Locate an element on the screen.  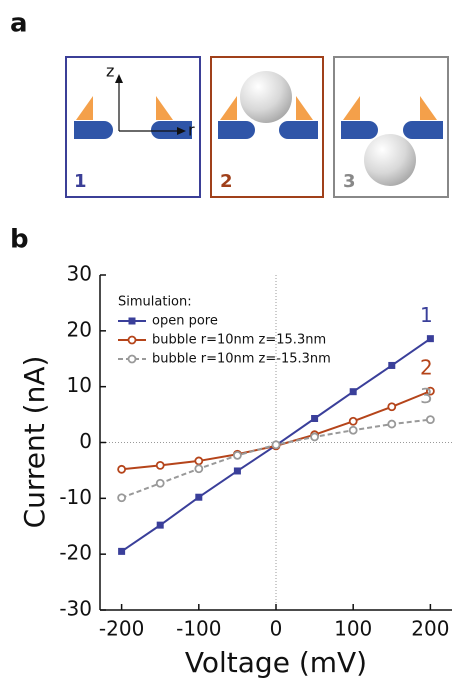
y-tick-label: -10 is located at coordinates (75, 497).